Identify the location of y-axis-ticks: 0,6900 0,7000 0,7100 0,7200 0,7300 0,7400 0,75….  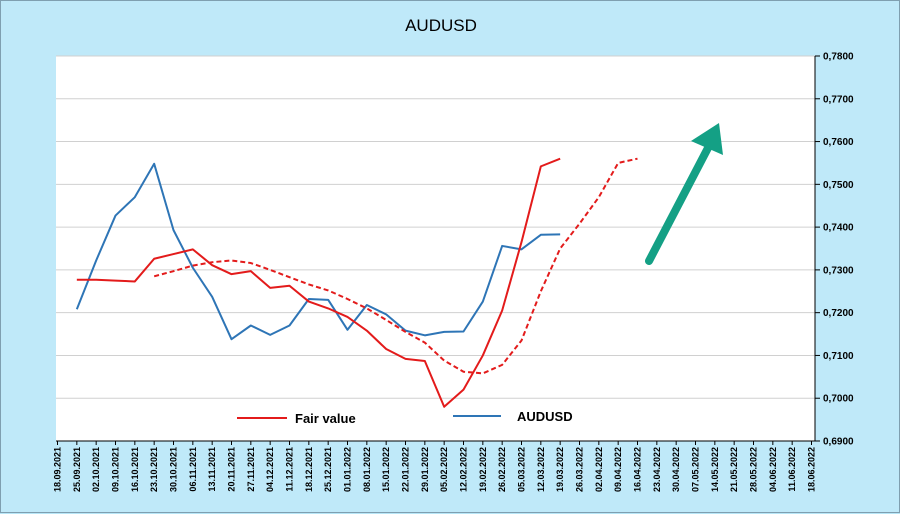
(838, 250).